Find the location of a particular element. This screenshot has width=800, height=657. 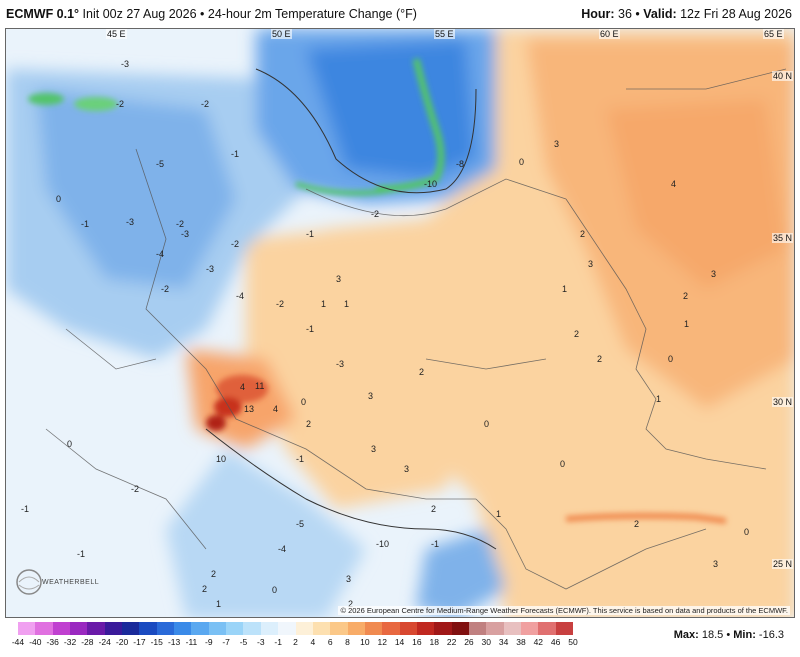

weatherbell-logo: WEATHERBELL is located at coordinates (56, 585).